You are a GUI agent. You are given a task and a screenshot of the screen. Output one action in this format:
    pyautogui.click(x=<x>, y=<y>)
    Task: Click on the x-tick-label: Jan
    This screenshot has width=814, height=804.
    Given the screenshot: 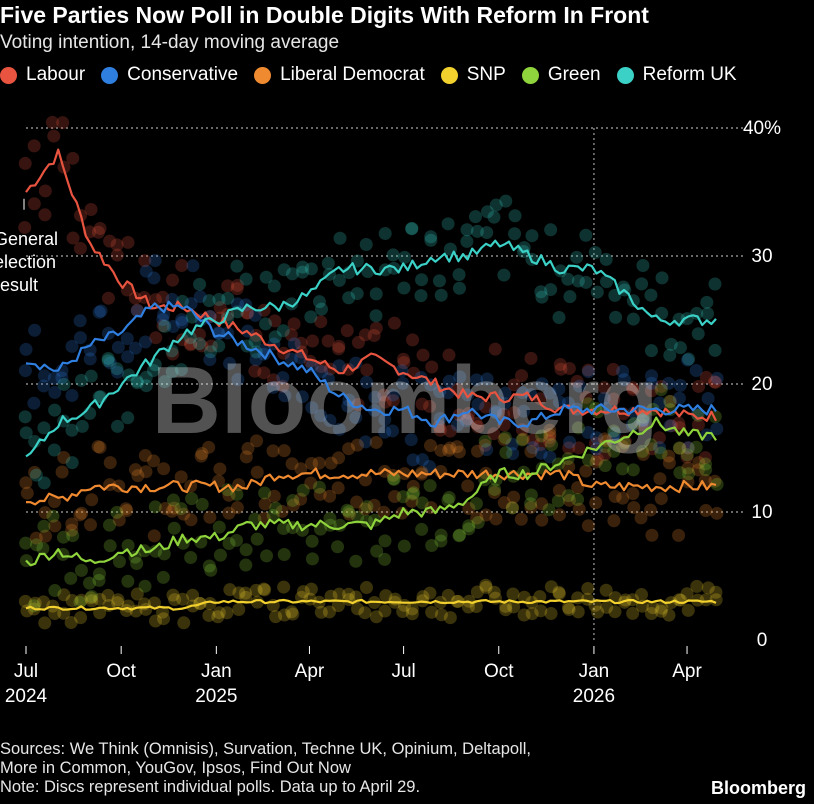 What is the action you would take?
    pyautogui.click(x=216, y=671)
    